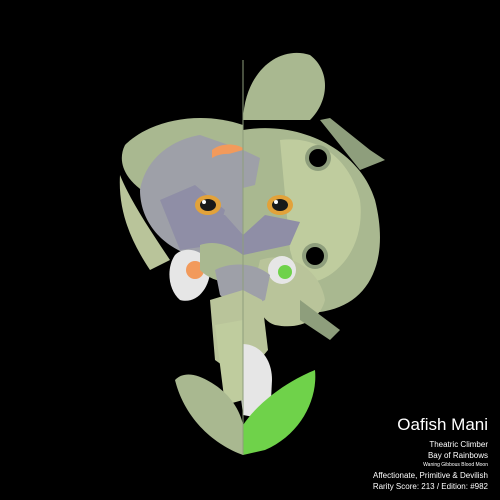 The height and width of the screenshot is (500, 500). I want to click on left-eye, so click(208, 205).